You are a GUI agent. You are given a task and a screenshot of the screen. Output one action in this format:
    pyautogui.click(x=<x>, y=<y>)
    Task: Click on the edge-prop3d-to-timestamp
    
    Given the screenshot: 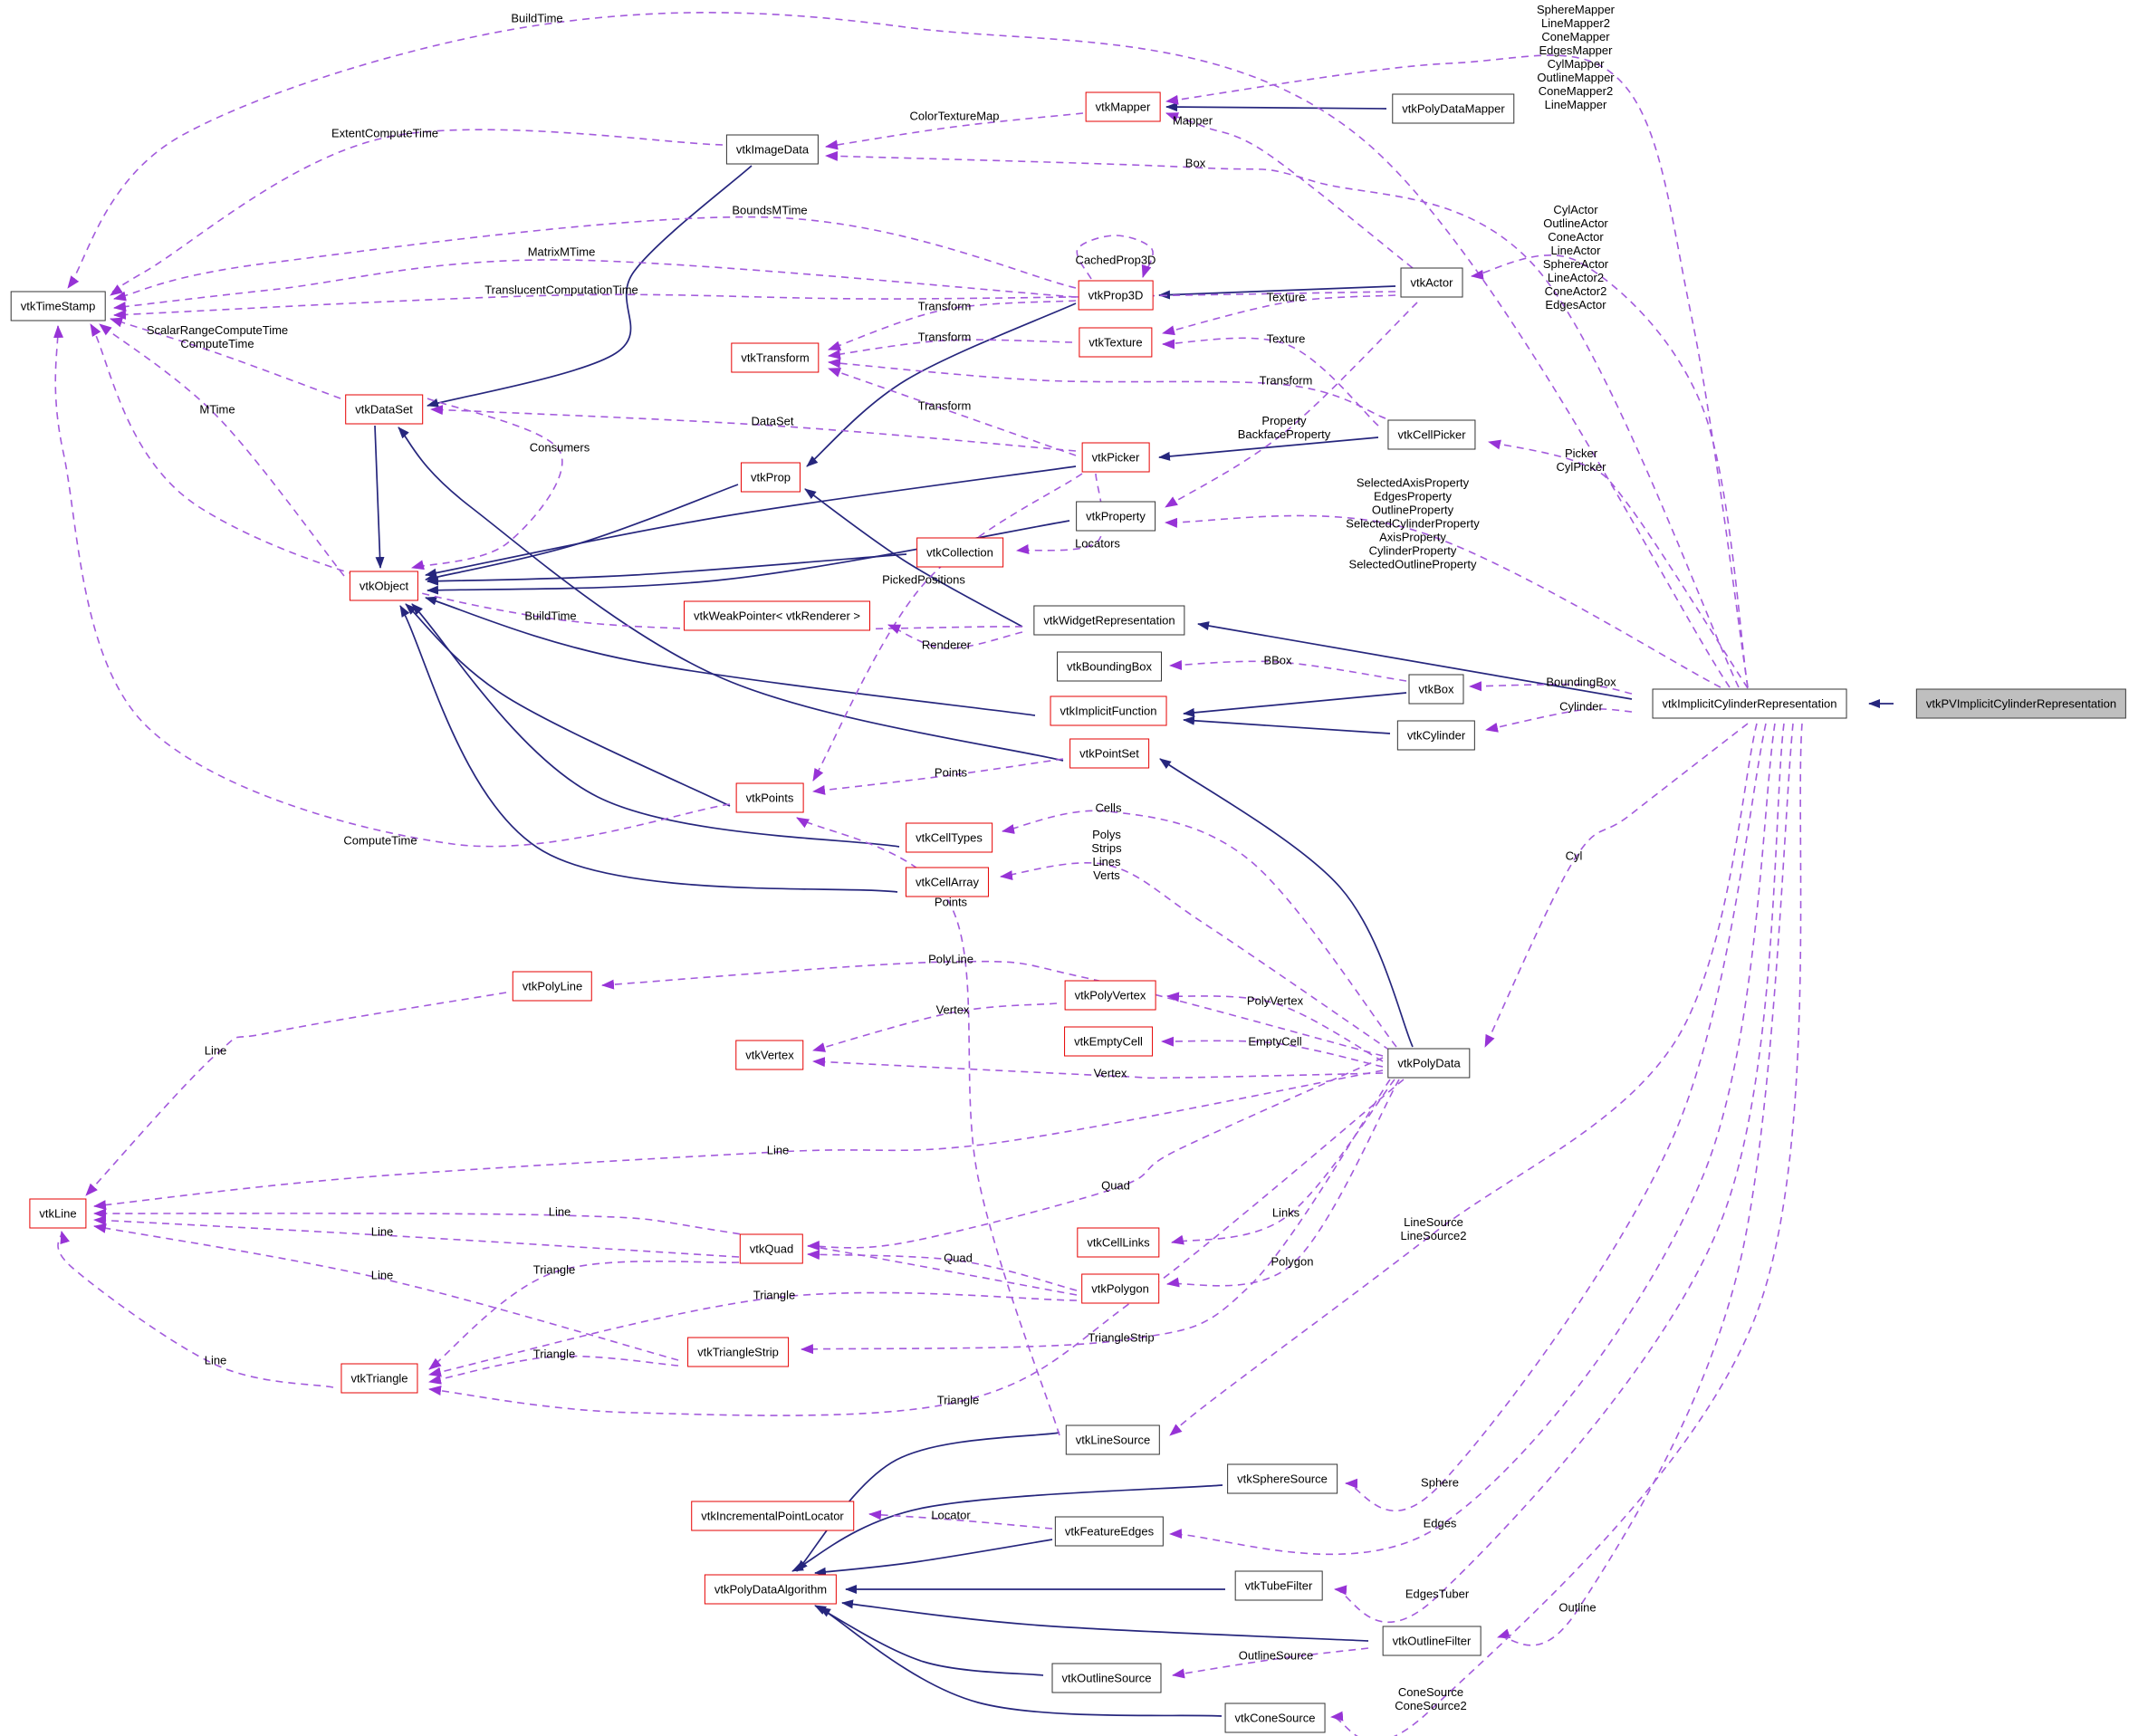 What is the action you would take?
    pyautogui.click(x=595, y=259)
    